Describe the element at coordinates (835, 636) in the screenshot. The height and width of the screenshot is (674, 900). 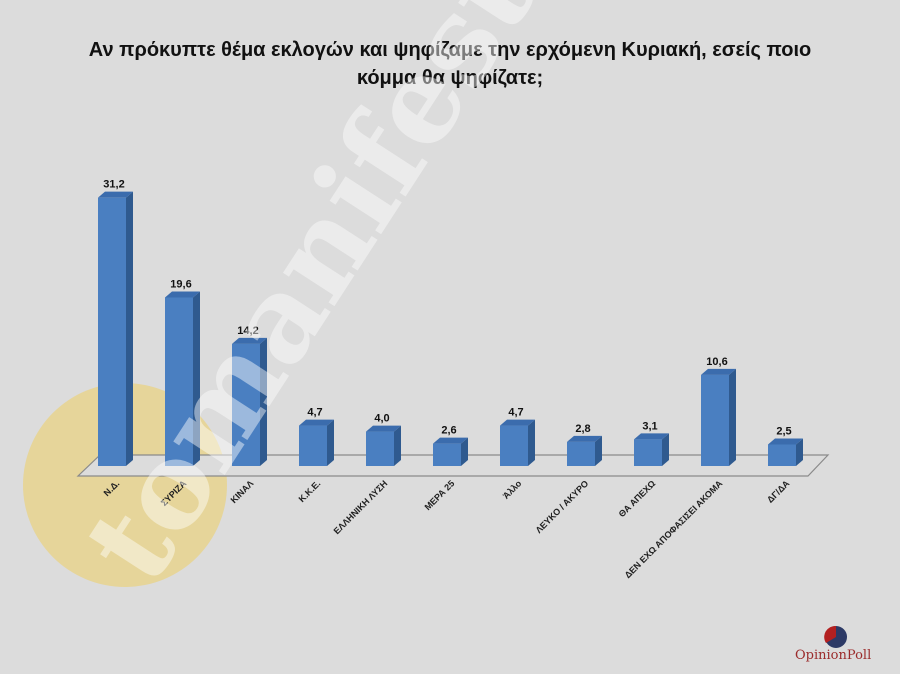
I see `opinionpoll-circle-icon` at that location.